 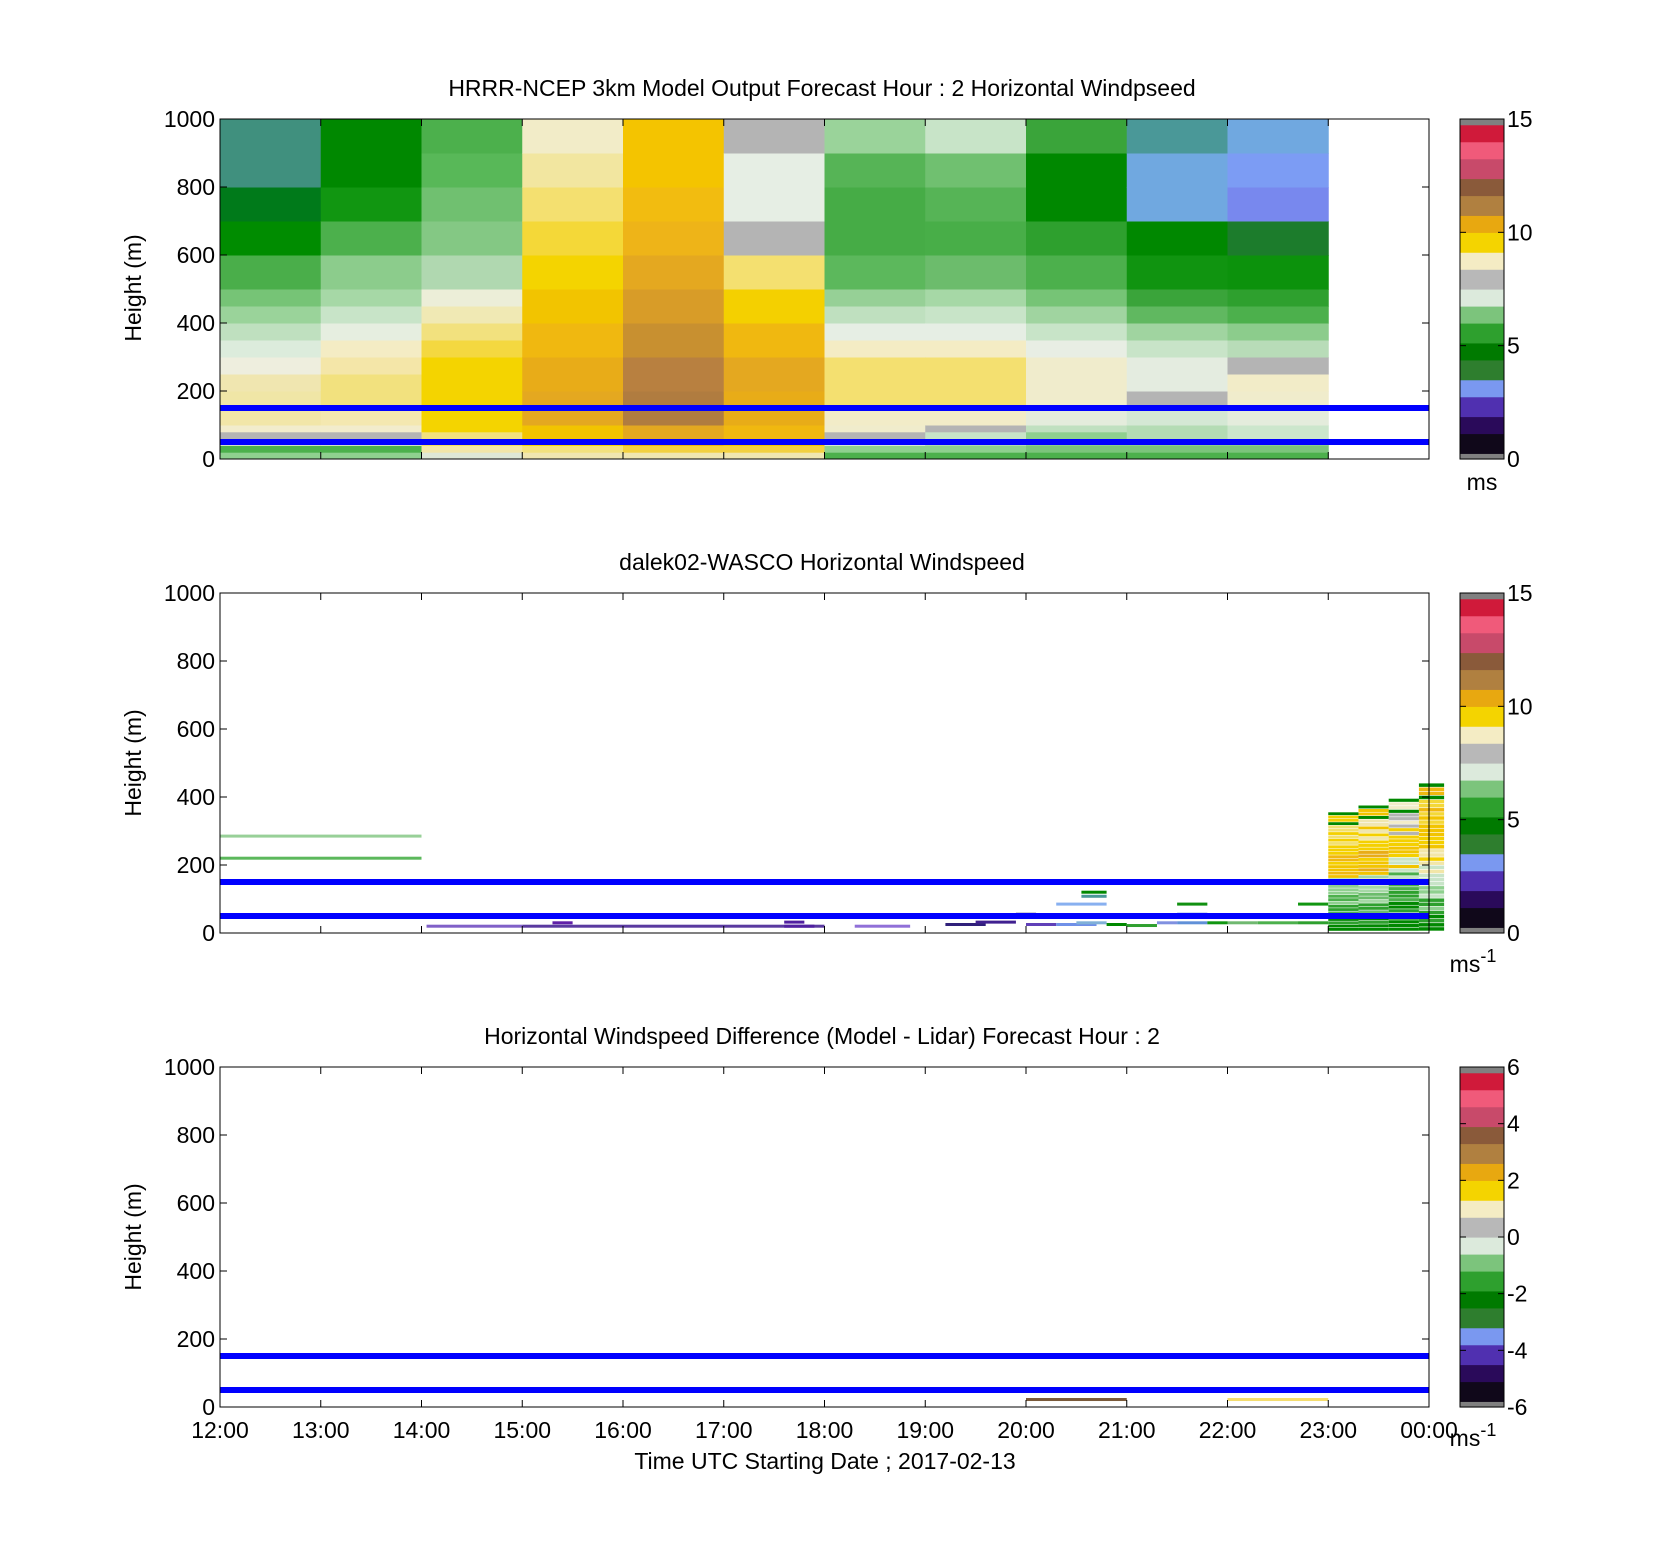 What do you see at coordinates (1496, 300) in the screenshot?
I see `panel-model-colorbar: 0 5 10 15 ms` at bounding box center [1496, 300].